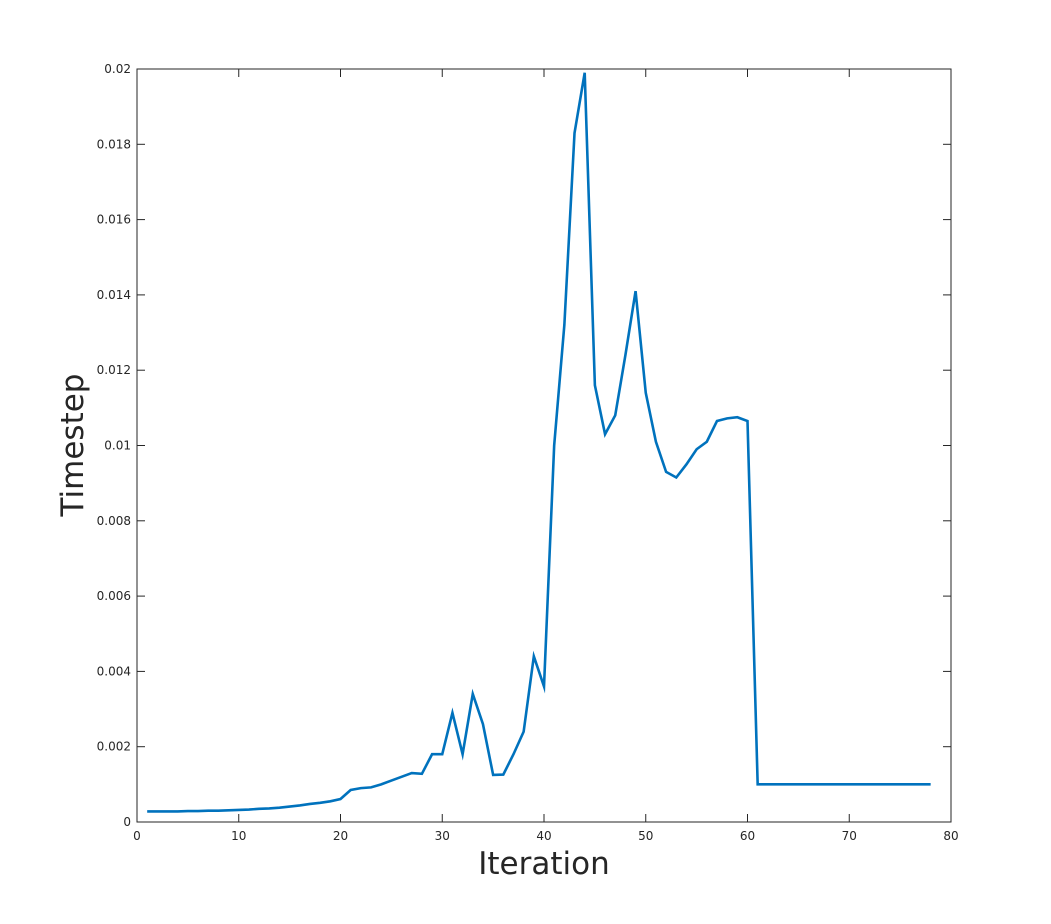  What do you see at coordinates (950, 836) in the screenshot?
I see `x-tick-label: 80` at bounding box center [950, 836].